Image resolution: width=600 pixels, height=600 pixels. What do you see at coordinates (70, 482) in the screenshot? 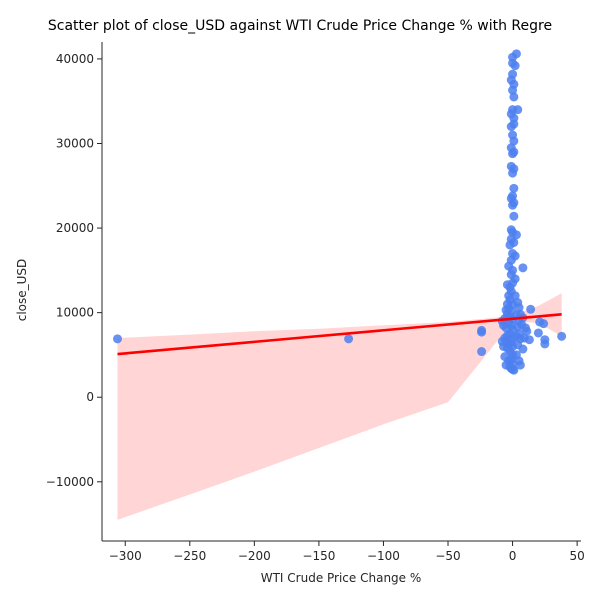
I see `y-tick-label: −10000` at bounding box center [70, 482].